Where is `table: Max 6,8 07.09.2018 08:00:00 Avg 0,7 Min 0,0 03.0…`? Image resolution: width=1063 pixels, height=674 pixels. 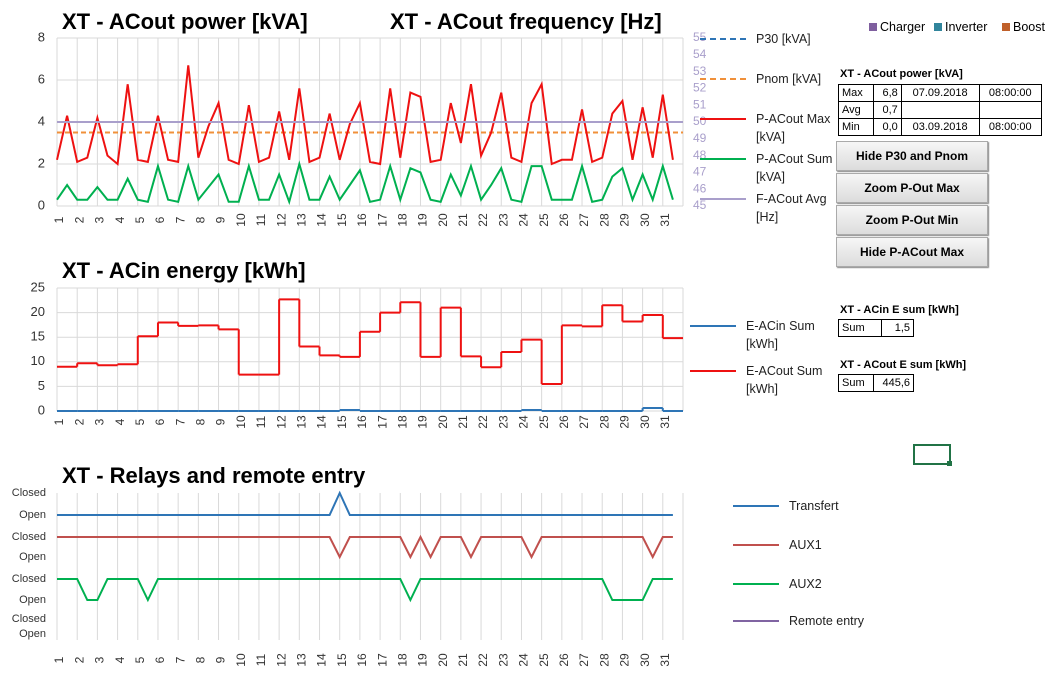 table: Max 6,8 07.09.2018 08:00:00 Avg 0,7 Min 0,0 03.0… is located at coordinates (940, 110).